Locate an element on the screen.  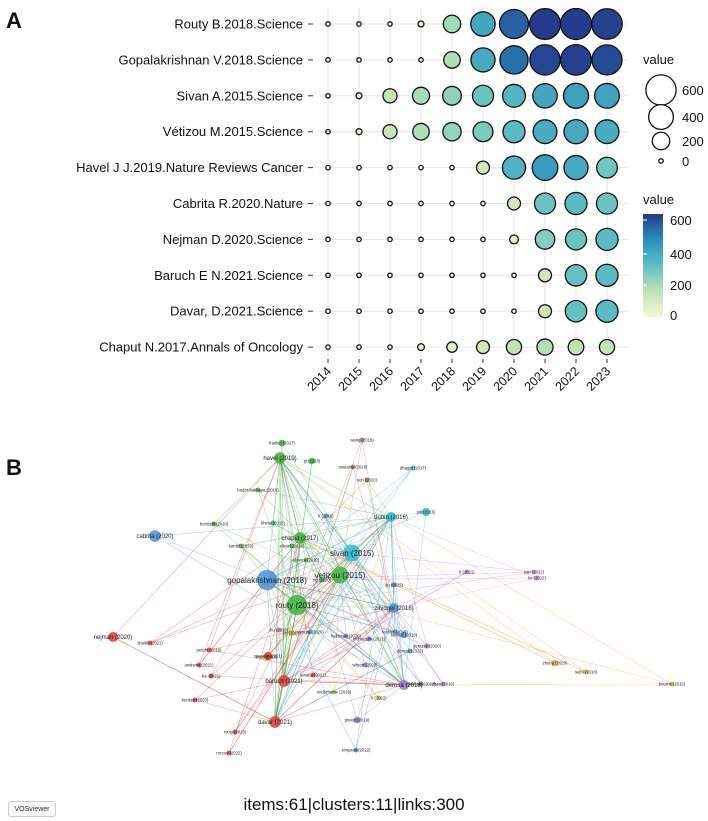
network-node-label: sivan (2015) is located at coordinates (352, 553).